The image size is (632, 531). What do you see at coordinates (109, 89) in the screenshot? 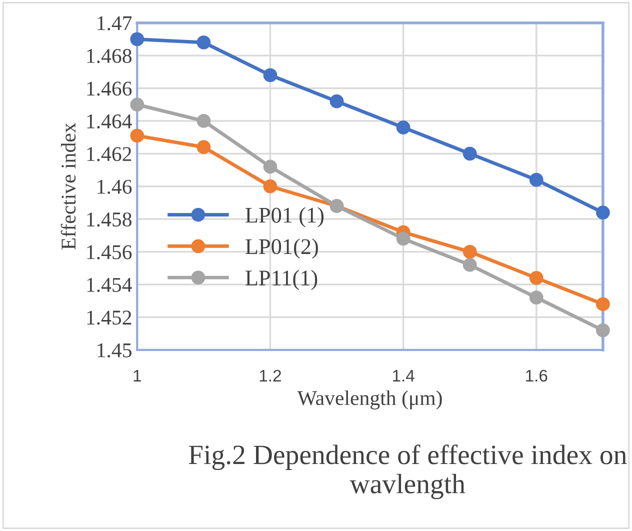
I see `y-tick-label: 1.466` at bounding box center [109, 89].